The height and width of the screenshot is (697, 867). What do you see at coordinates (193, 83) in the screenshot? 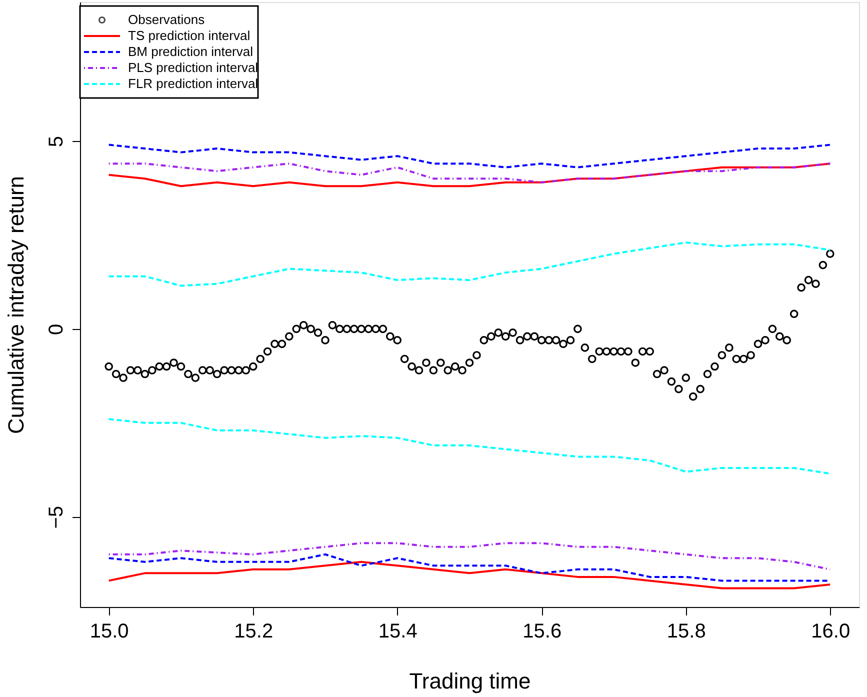
I see `legend-label: FLR prediction interval` at bounding box center [193, 83].